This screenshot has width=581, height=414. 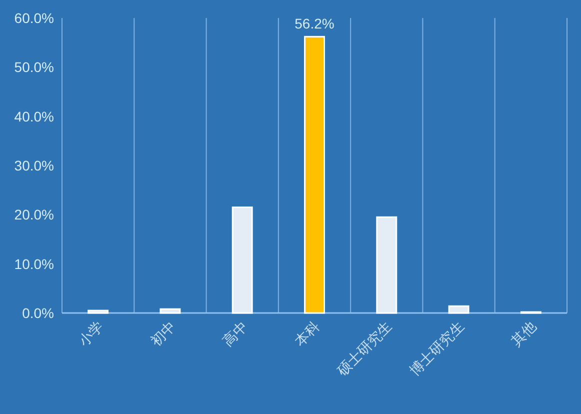 What do you see at coordinates (236, 334) in the screenshot?
I see `x-tick-label: 高中` at bounding box center [236, 334].